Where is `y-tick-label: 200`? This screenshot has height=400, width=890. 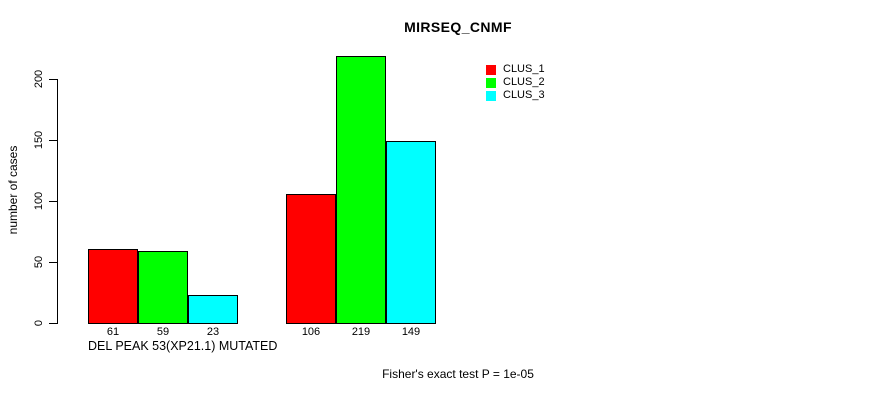
y-tick-label: 200 is located at coordinates (39, 79).